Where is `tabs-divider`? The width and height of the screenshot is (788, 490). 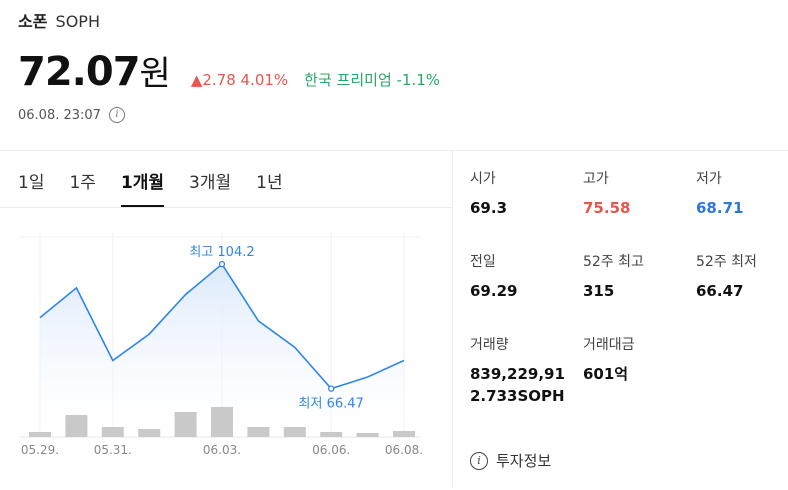 tabs-divider is located at coordinates (226, 207).